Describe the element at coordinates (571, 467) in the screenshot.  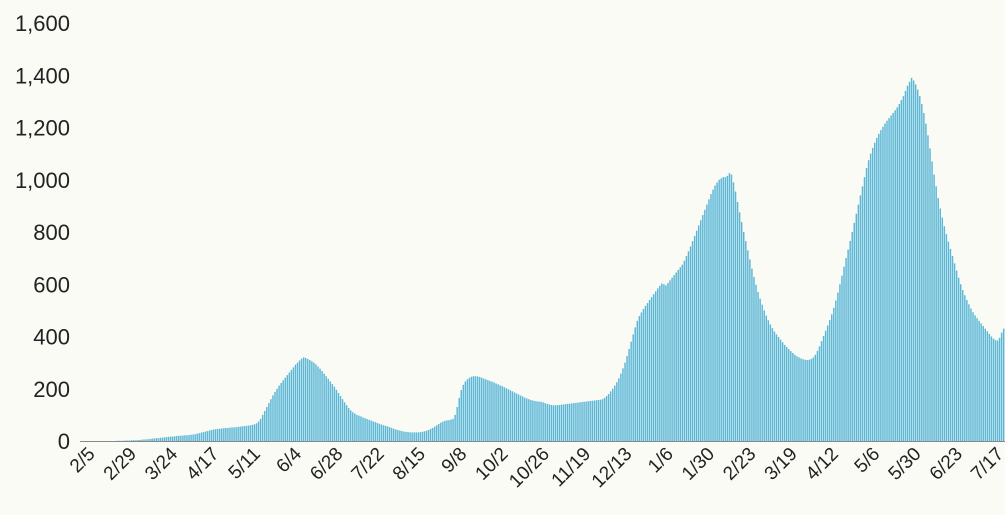
I see `x-tick-label: 11/19` at that location.